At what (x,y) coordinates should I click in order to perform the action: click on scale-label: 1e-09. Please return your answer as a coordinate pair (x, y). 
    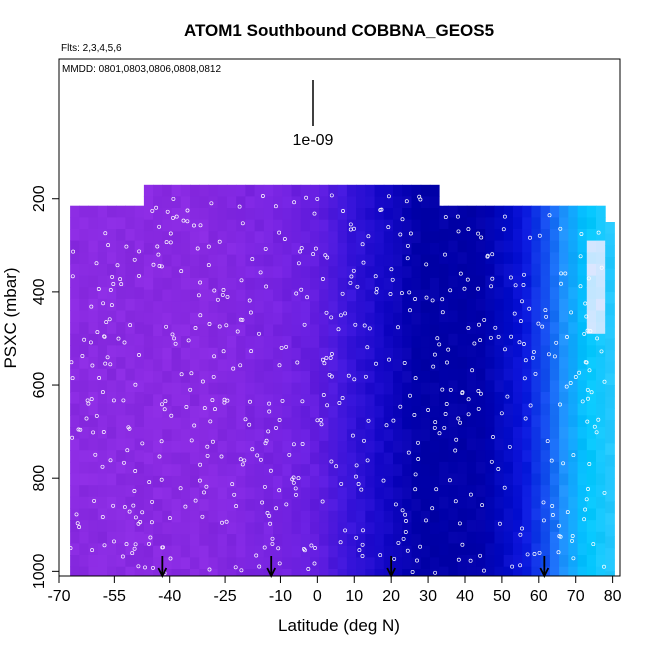
    Looking at the image, I should click on (313, 140).